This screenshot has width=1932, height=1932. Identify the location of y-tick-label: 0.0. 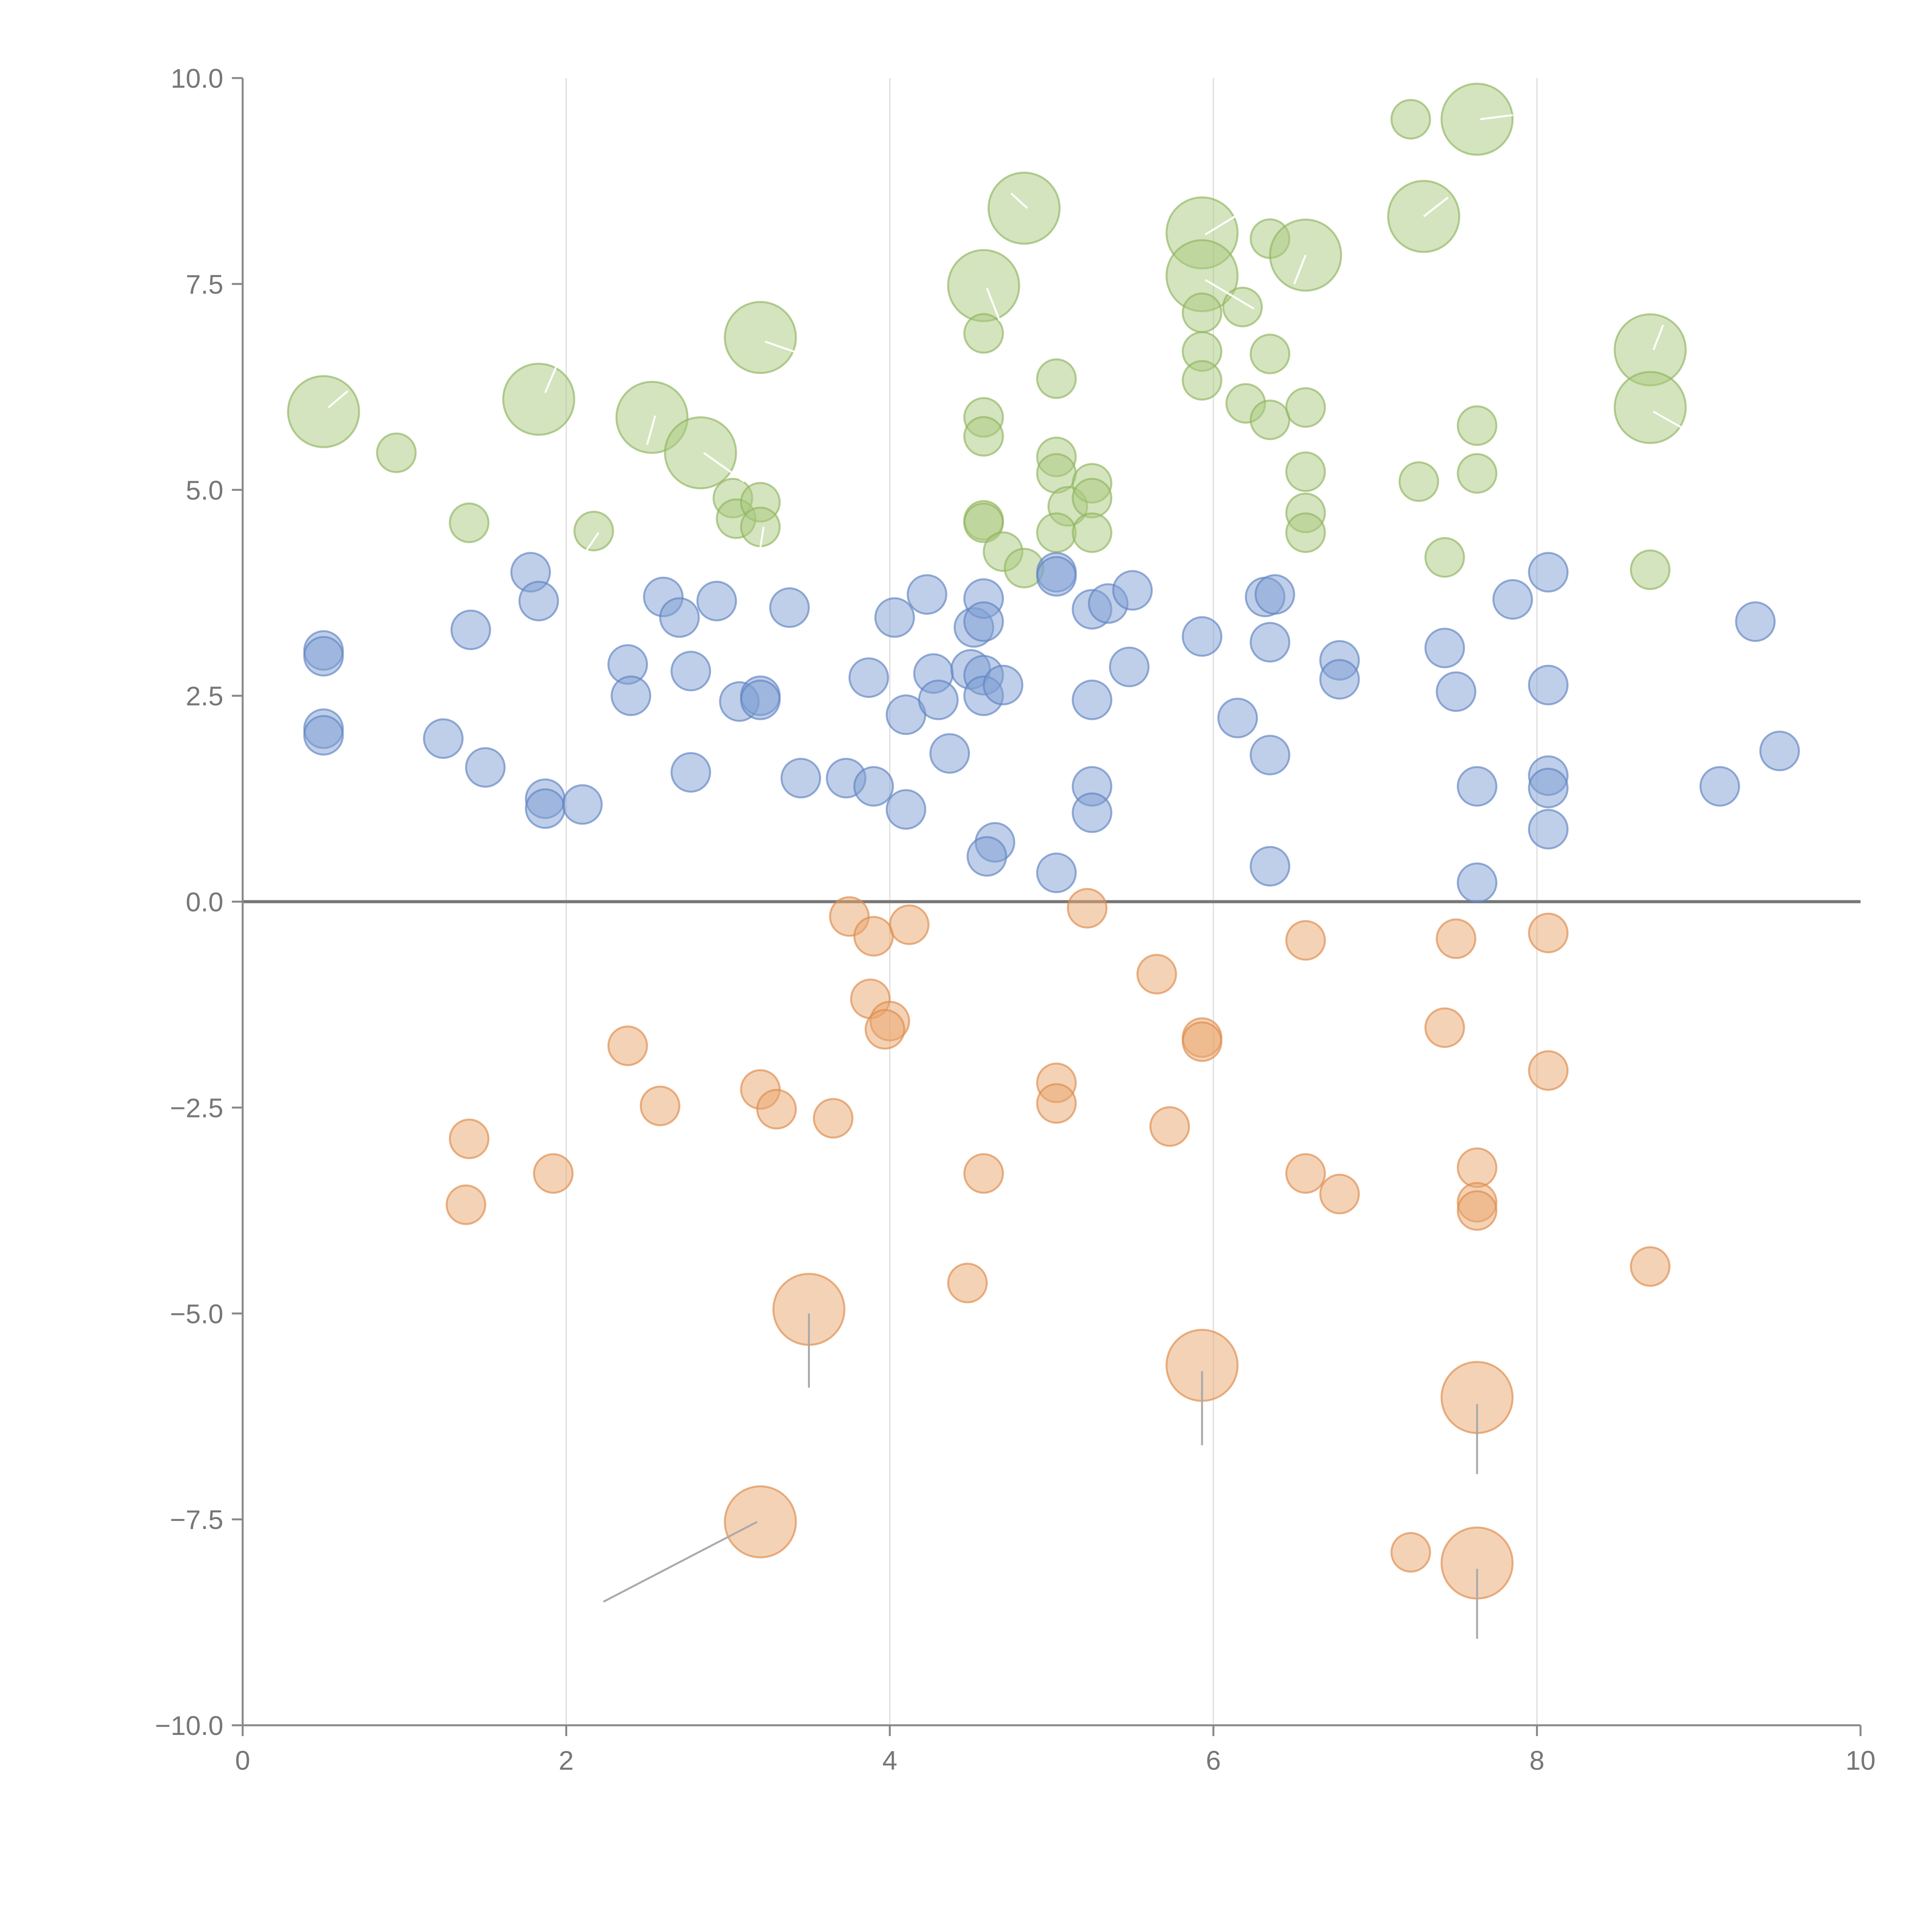
(205, 902).